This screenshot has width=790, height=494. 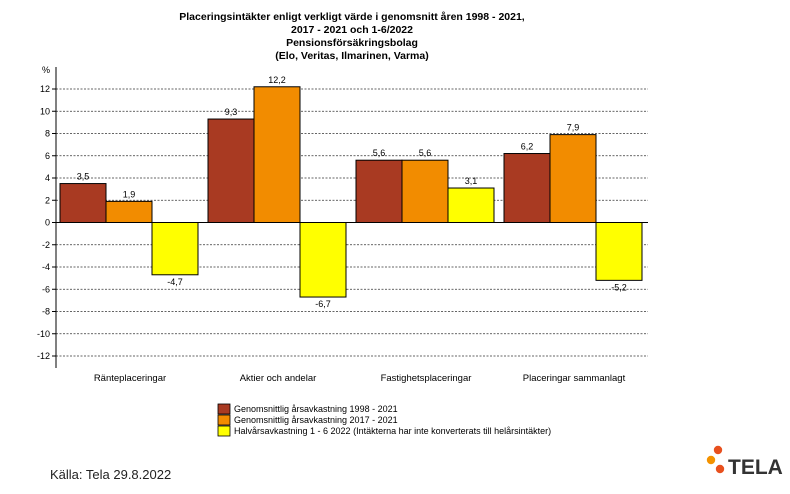 What do you see at coordinates (46, 312) in the screenshot?
I see `y-tick-label: -8` at bounding box center [46, 312].